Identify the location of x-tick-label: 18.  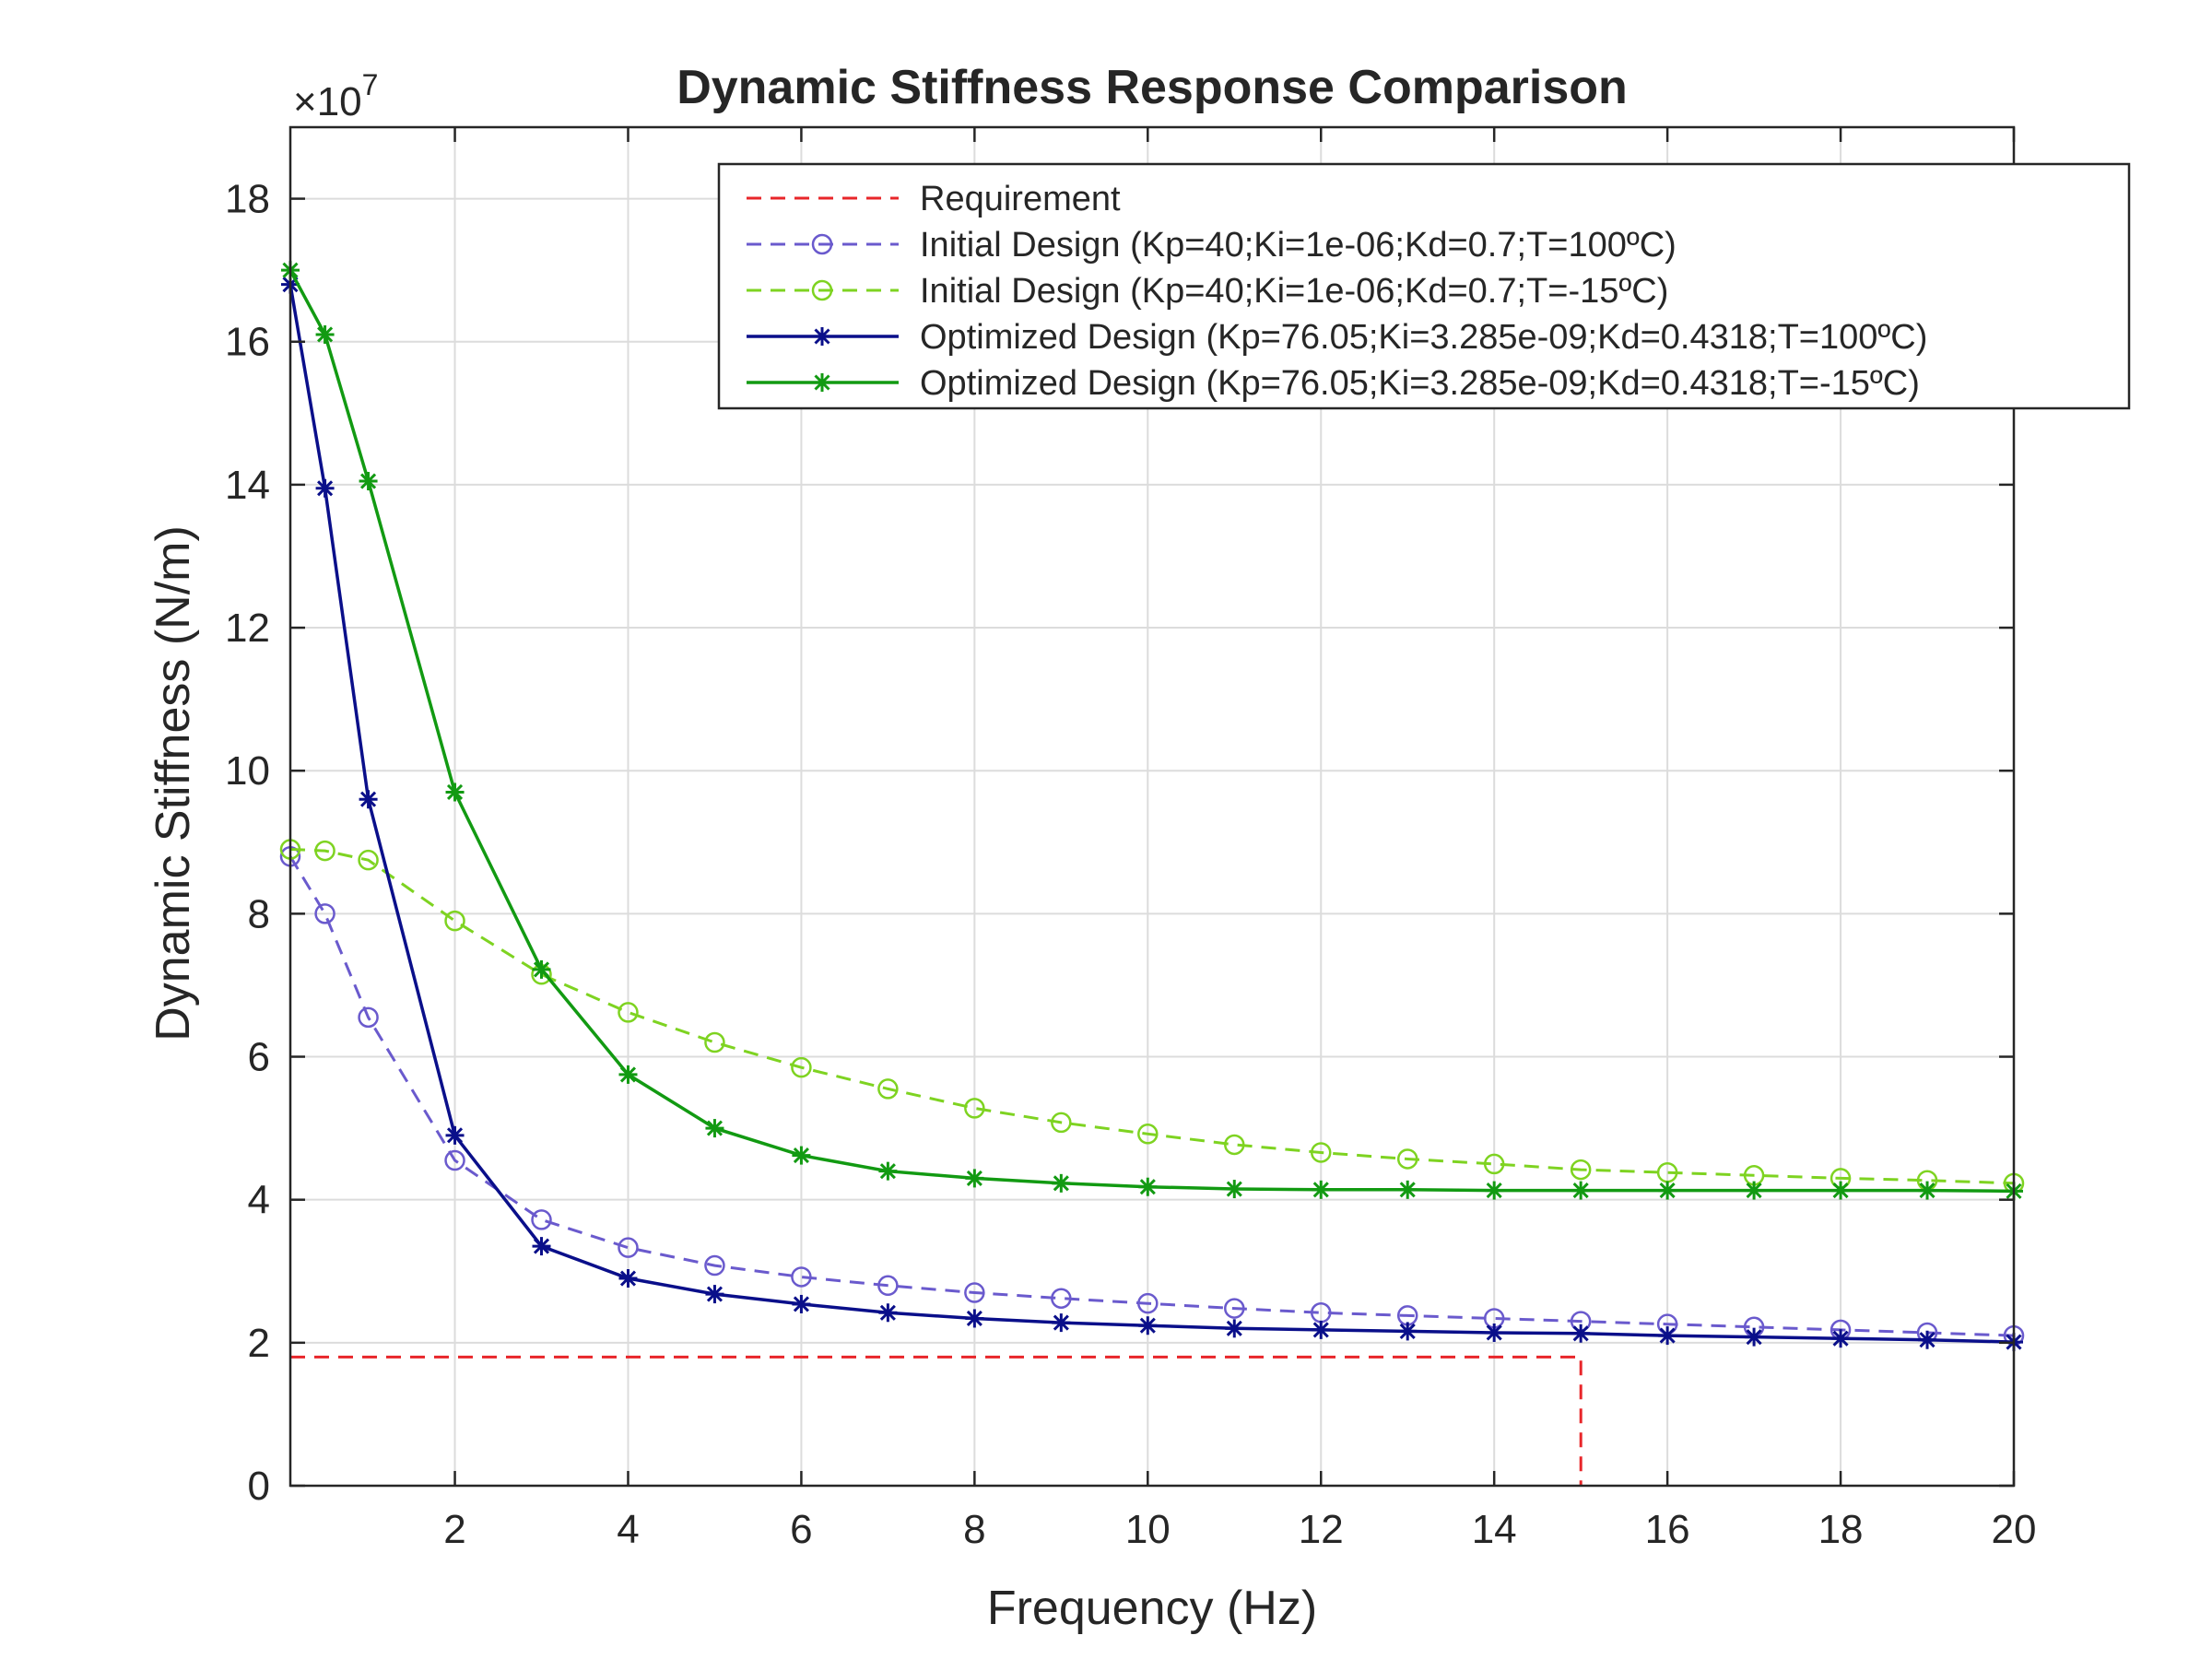
(1841, 1529).